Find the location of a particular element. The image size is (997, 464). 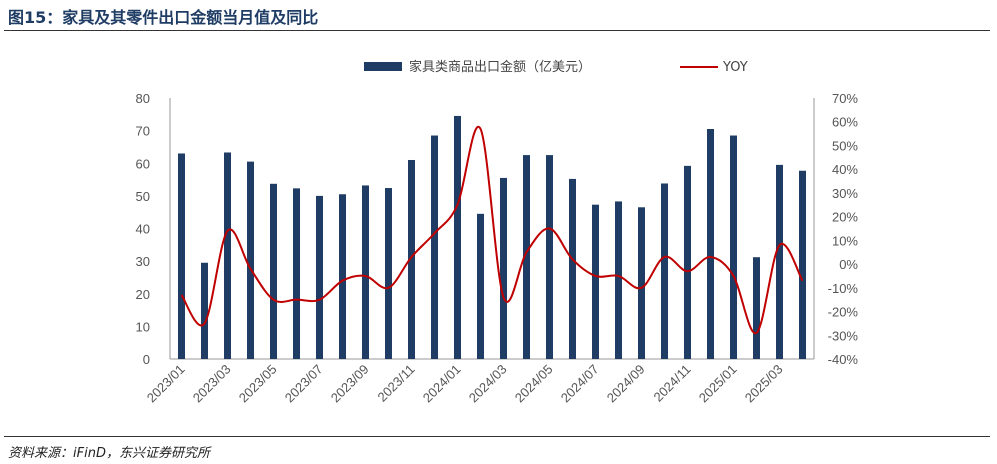

legend-line-label: YOY is located at coordinates (735, 67).